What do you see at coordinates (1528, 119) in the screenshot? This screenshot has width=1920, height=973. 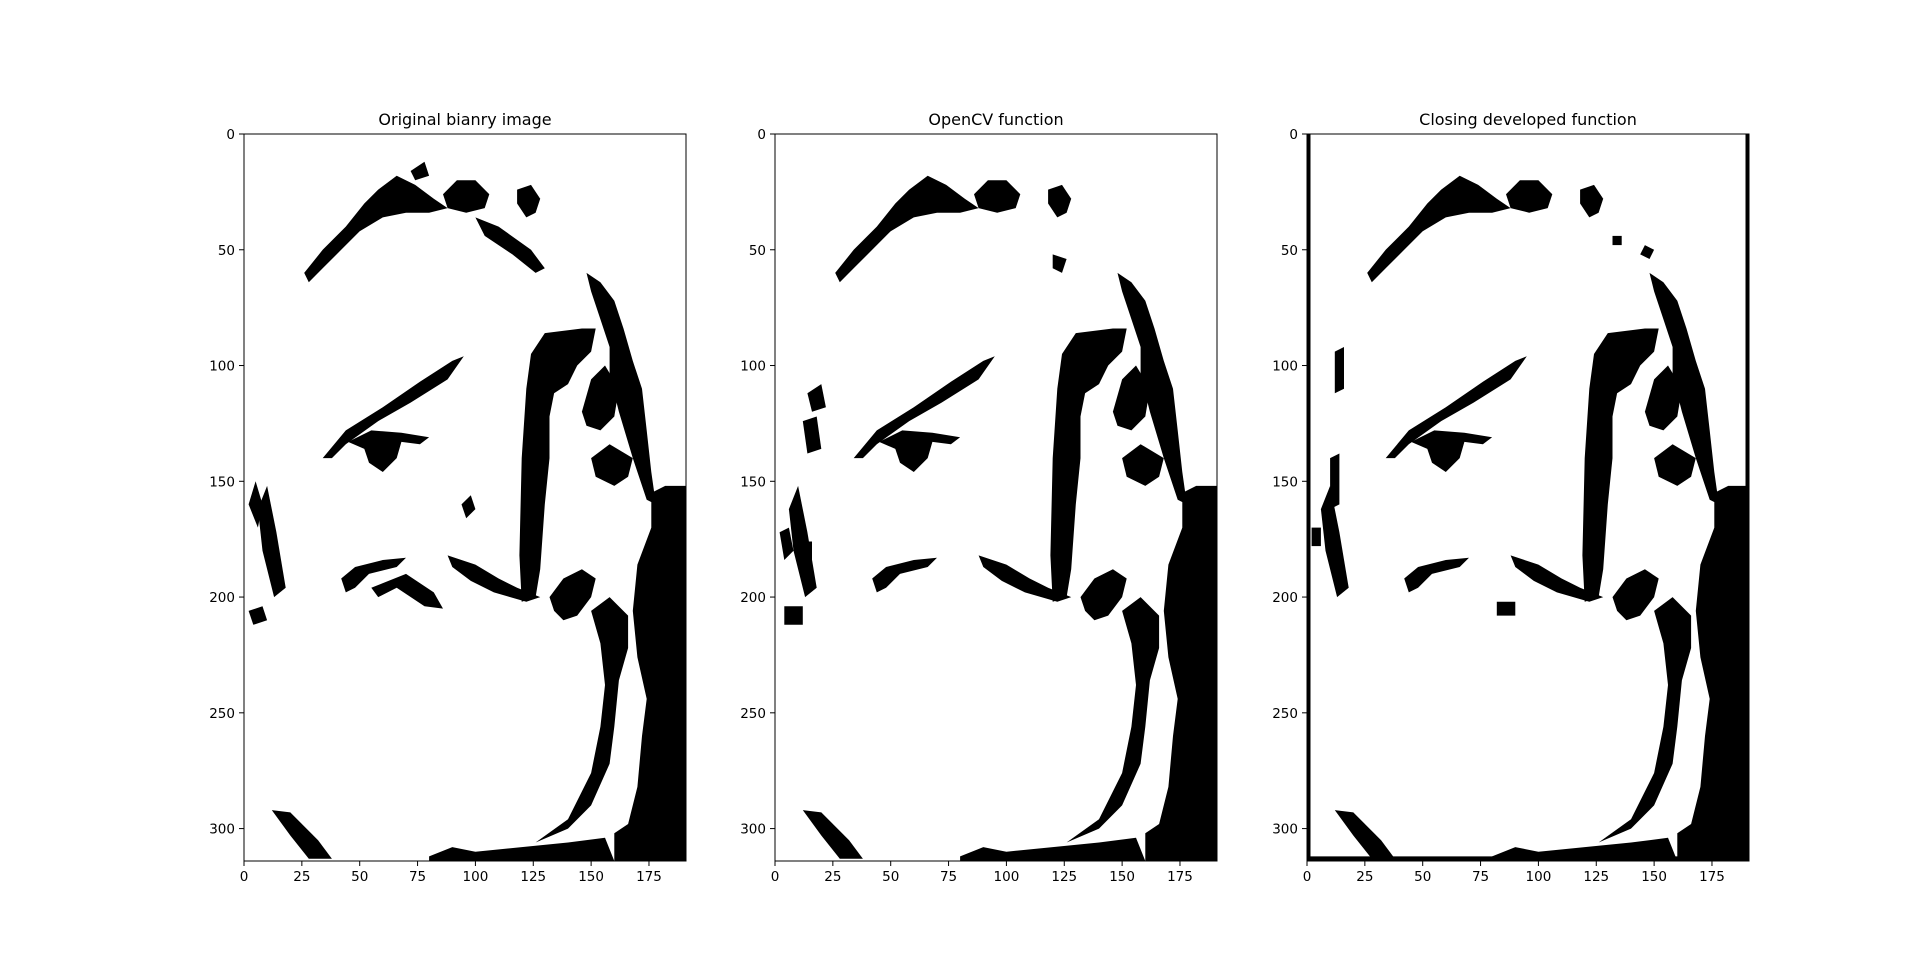 I see `panel-title: Closing developed function` at bounding box center [1528, 119].